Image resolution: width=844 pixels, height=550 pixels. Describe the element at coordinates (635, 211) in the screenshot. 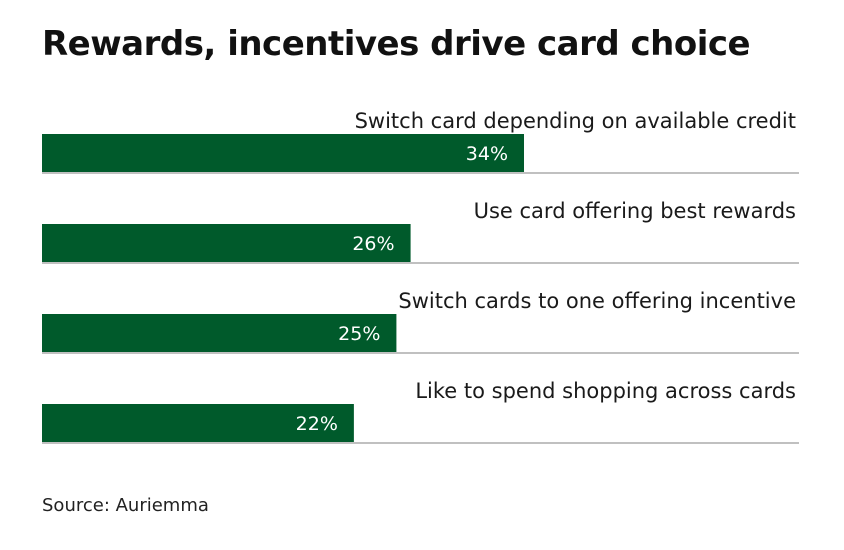

I see `category-label: Use card offering best rewards` at that location.